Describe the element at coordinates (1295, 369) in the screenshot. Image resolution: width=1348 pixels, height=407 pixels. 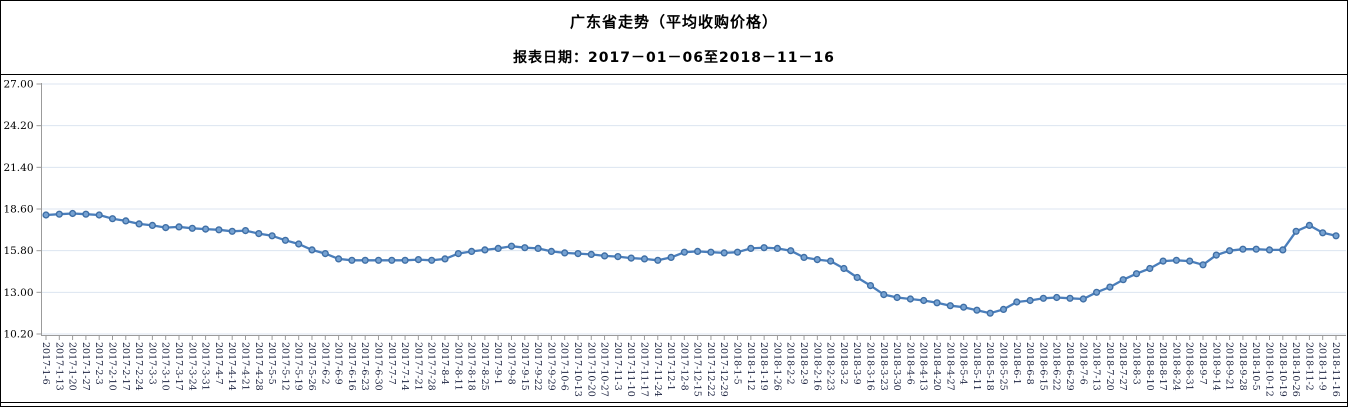
I see `x-axis-label: 2018-10-26` at that location.